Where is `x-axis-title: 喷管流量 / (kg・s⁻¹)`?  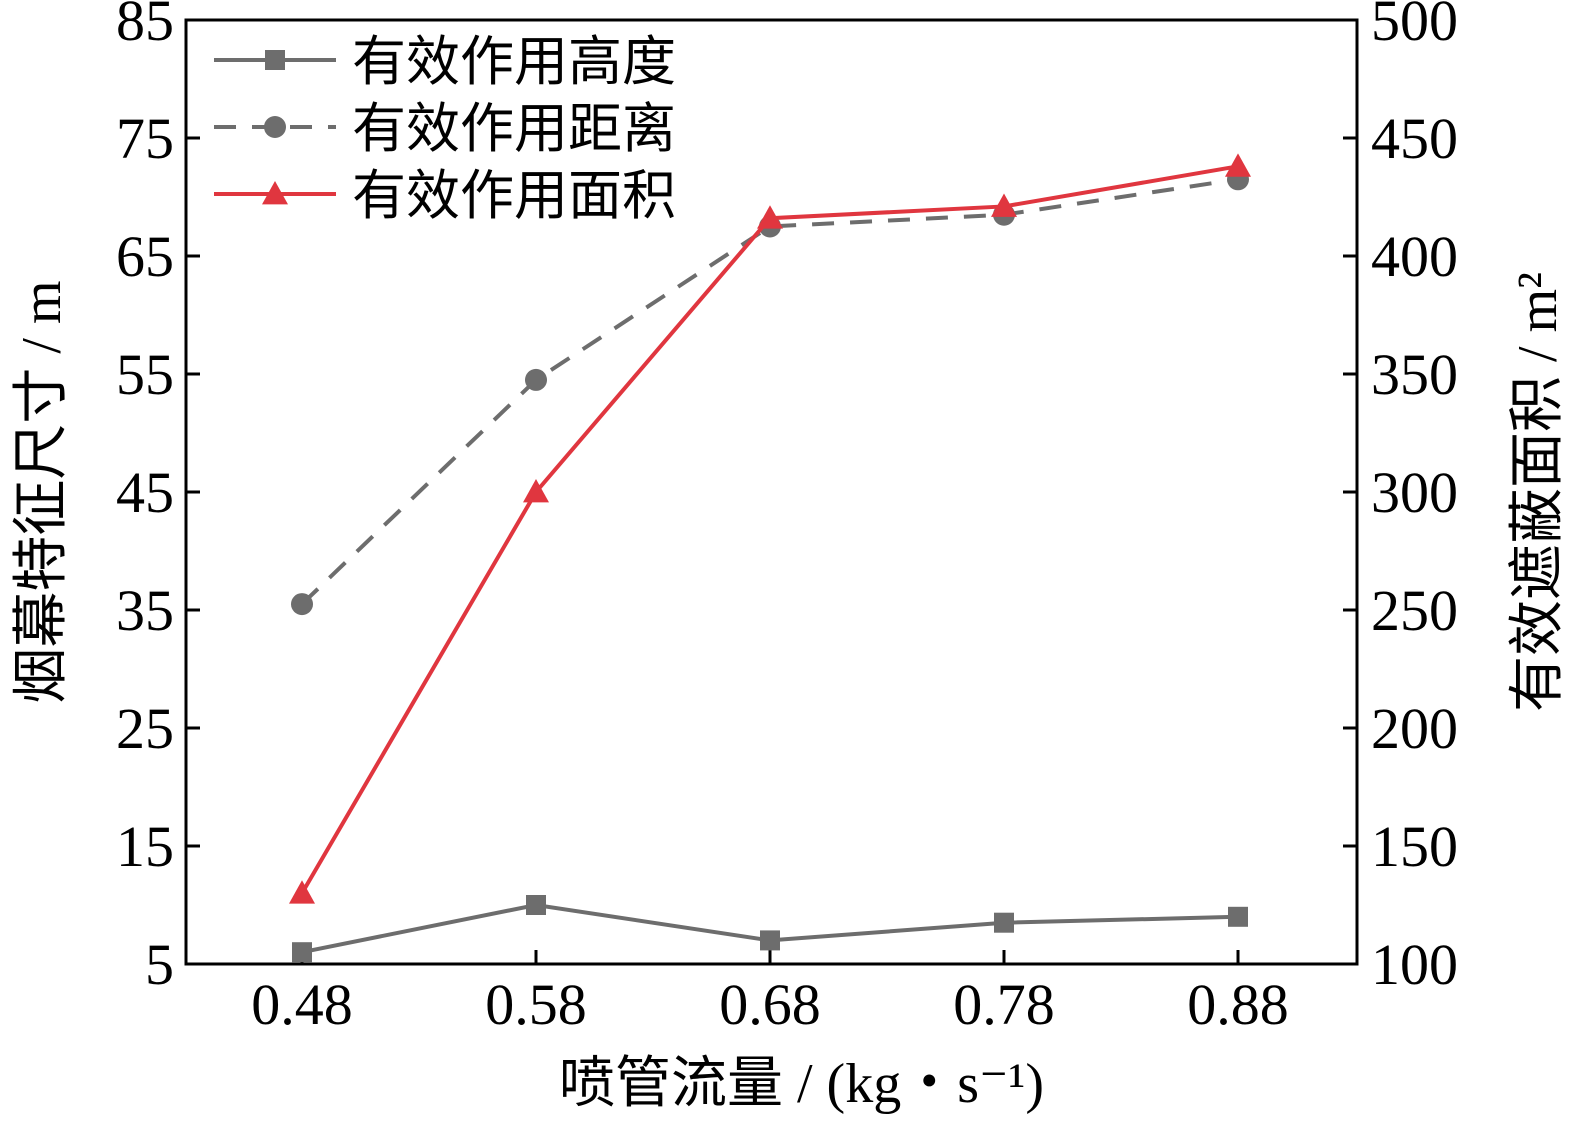
x-axis-title: 喷管流量 / (kg・s⁻¹) is located at coordinates (801, 1084).